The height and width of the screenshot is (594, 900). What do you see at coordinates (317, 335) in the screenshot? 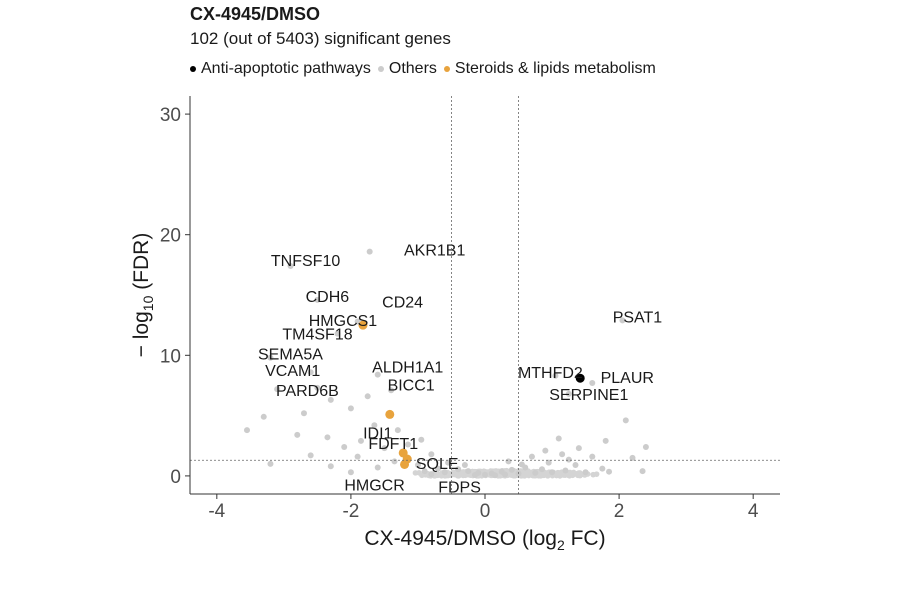
I see `gene-label-tm4sf18: TM4SF18` at bounding box center [317, 335].